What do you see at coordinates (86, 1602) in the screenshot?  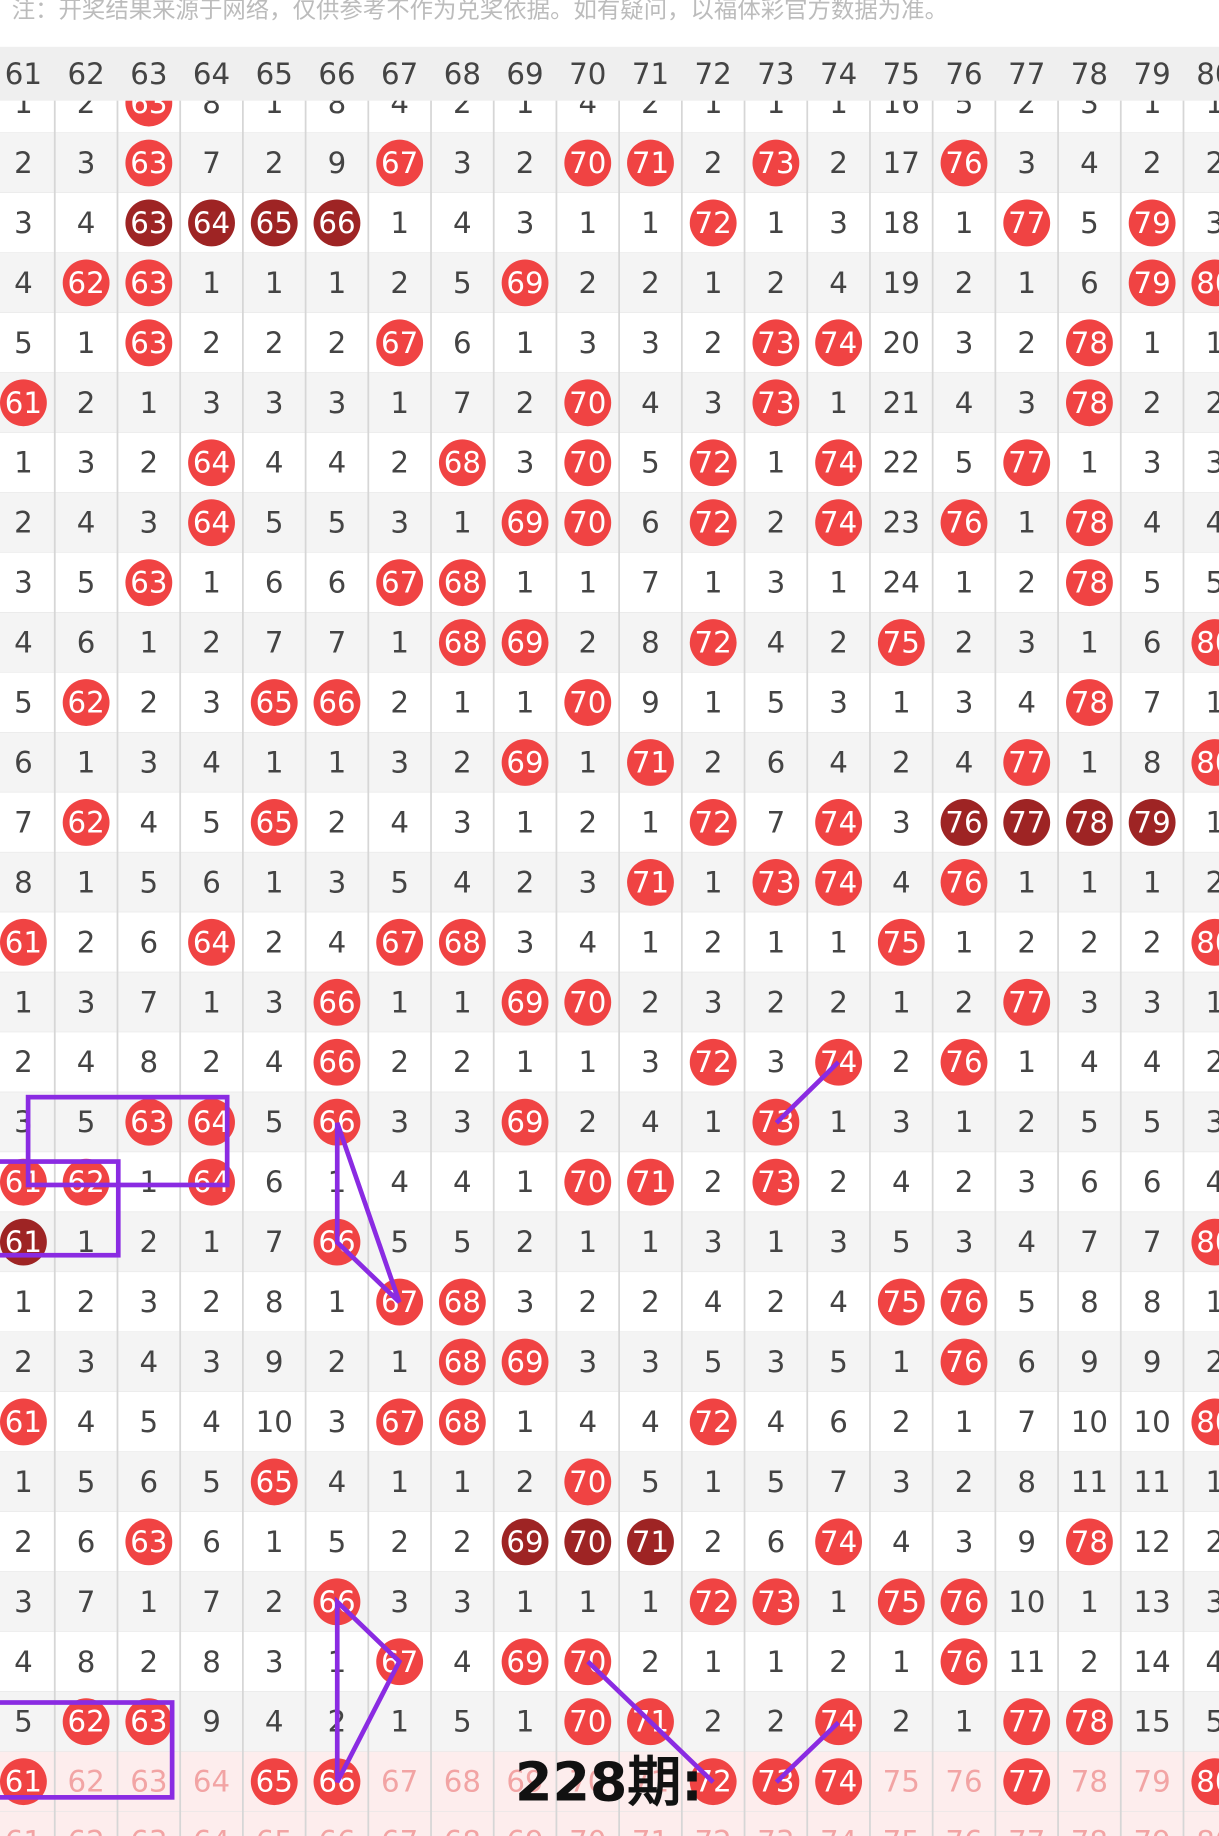 I see `miss-count: 7` at bounding box center [86, 1602].